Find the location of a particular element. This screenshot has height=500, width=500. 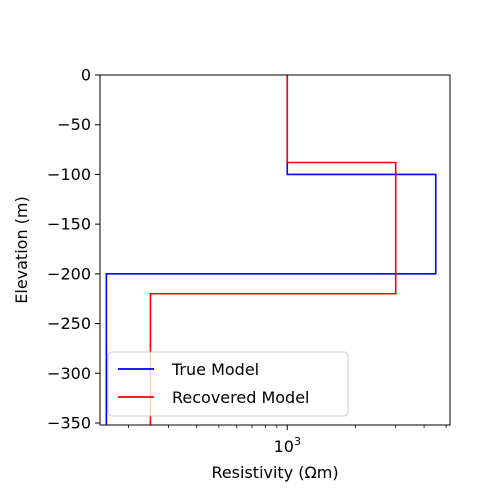

y-tick-label: −100 is located at coordinates (69, 174).